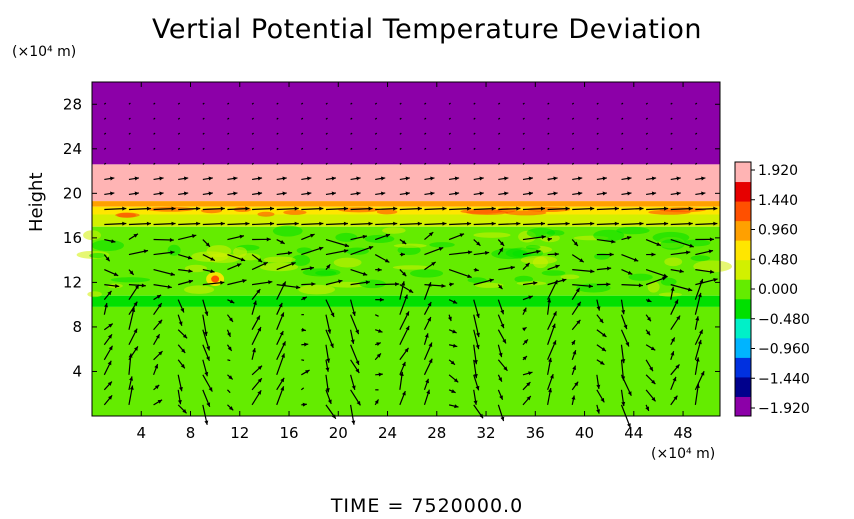  I want to click on x-axis-unit: (×10⁴ m), so click(683, 454).